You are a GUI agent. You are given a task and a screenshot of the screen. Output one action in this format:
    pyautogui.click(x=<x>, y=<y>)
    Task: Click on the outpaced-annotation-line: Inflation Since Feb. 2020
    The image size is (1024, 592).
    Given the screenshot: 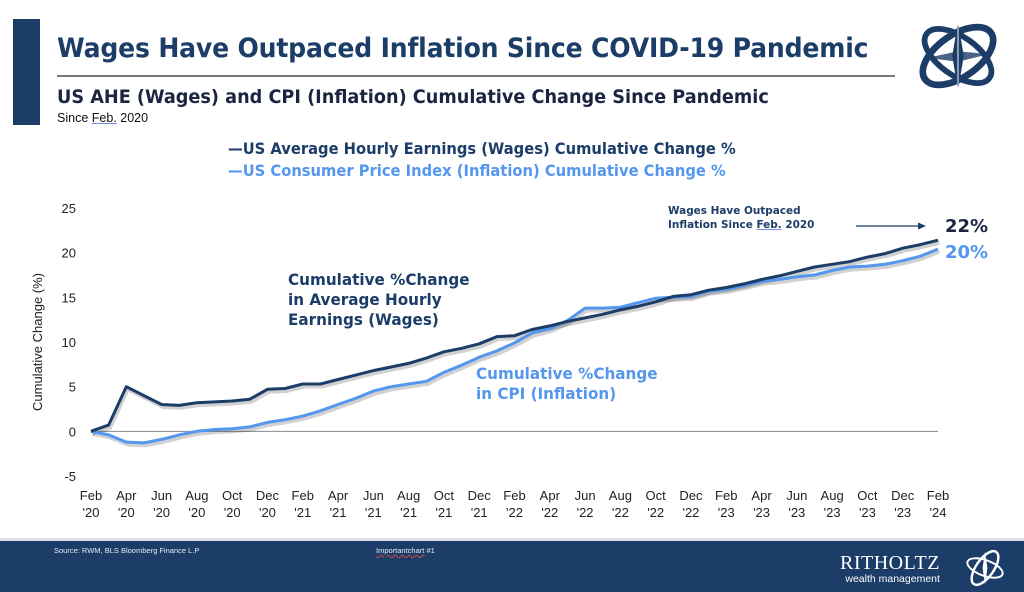 What is the action you would take?
    pyautogui.click(x=741, y=225)
    